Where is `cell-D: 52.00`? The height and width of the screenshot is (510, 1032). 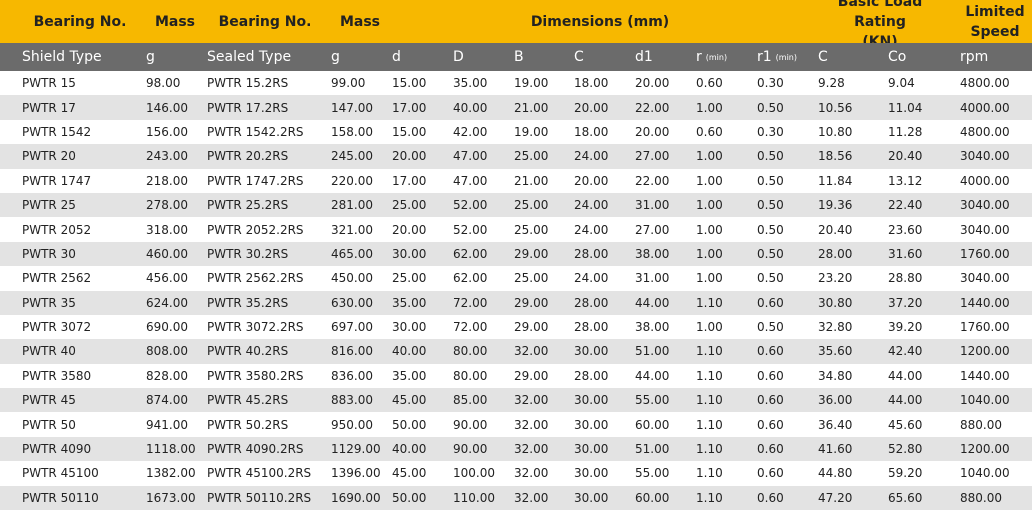
cell-D: 52.00 is located at coordinates (470, 205).